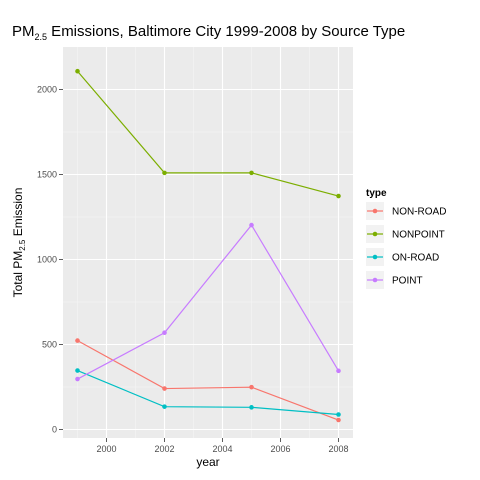 Image resolution: width=480 pixels, height=480 pixels. I want to click on x-tick-label: 2002, so click(164, 449).